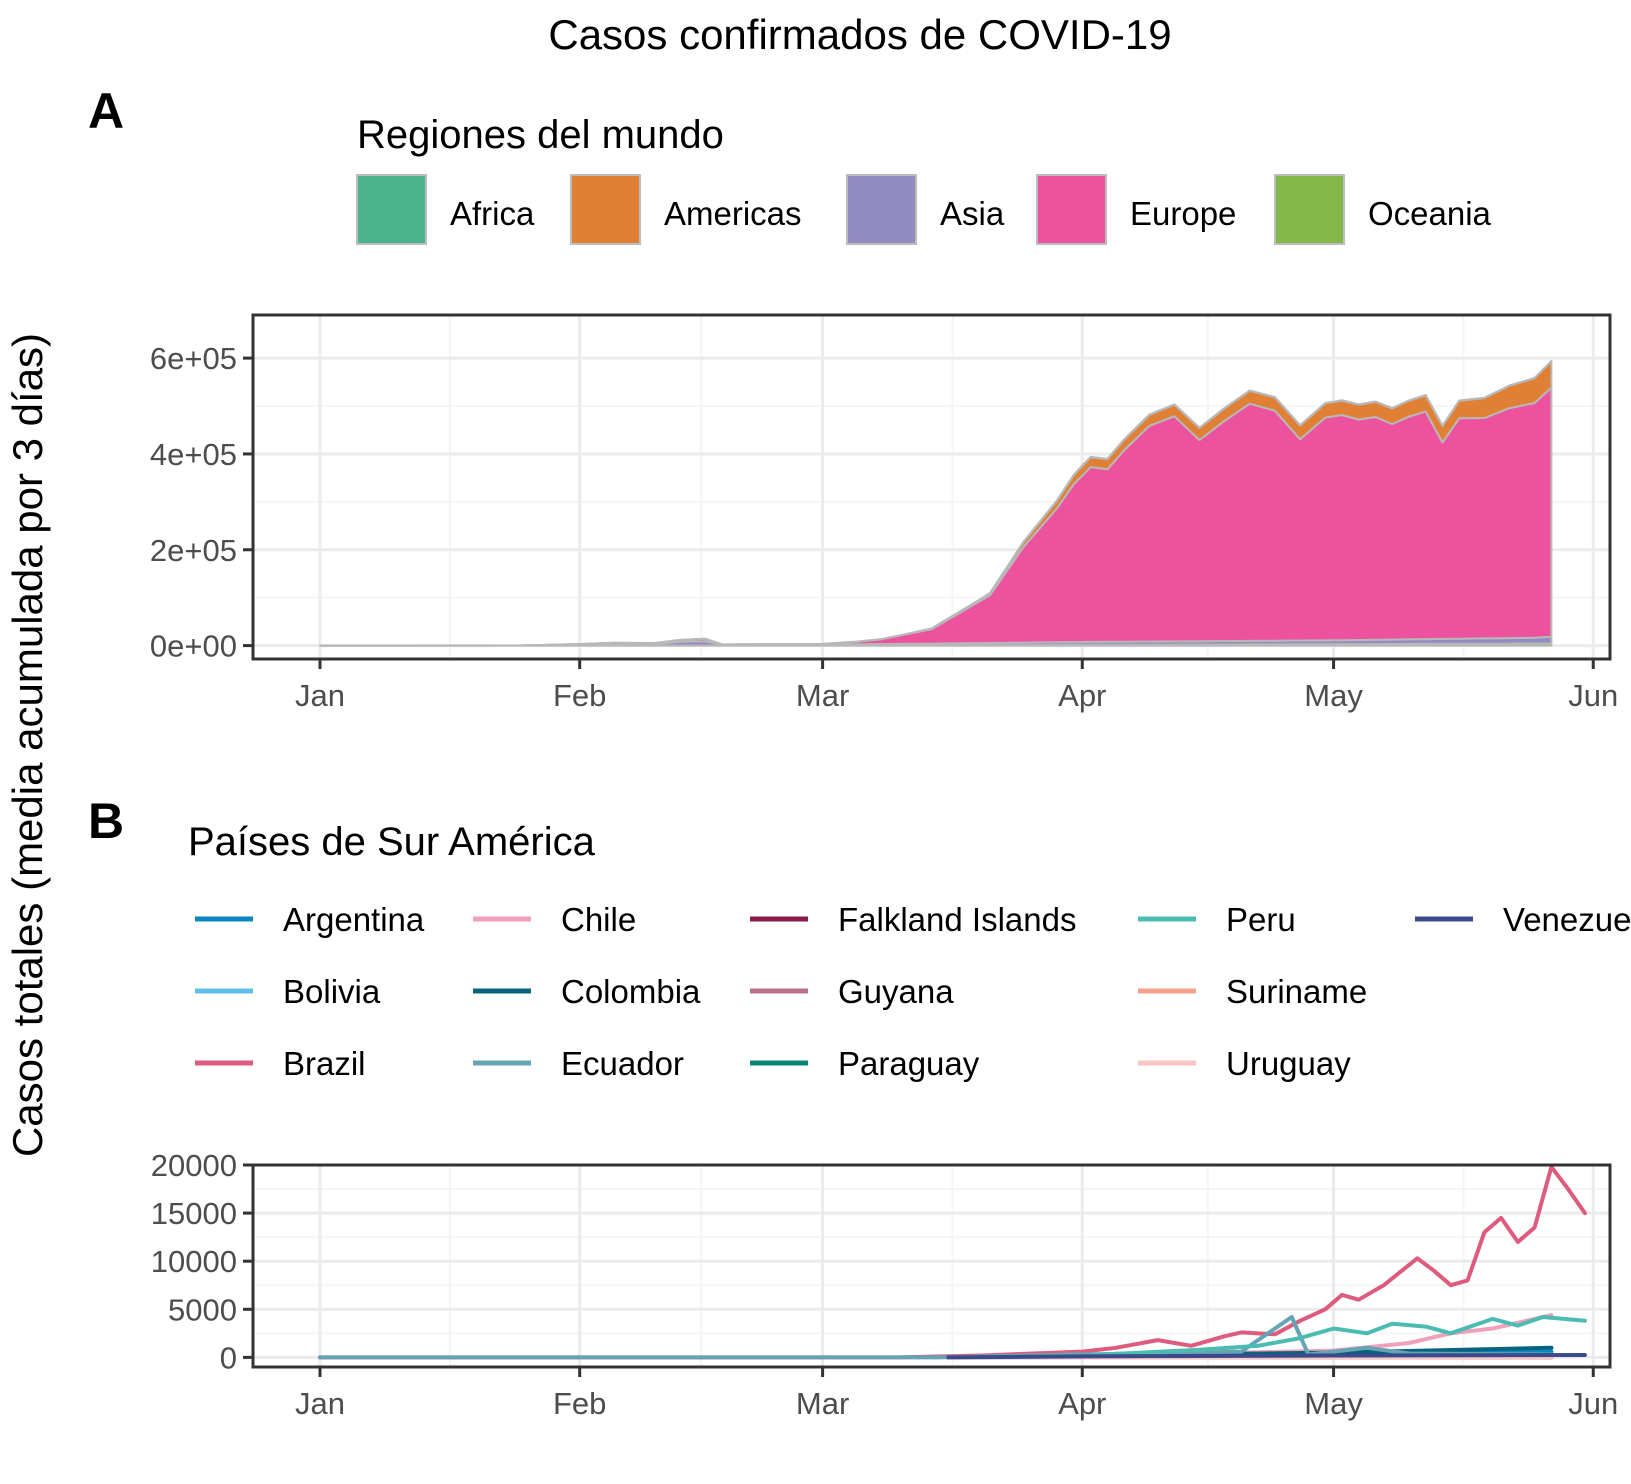 This screenshot has width=1631, height=1484. I want to click on legend-label-oceania: Oceania, so click(1430, 213).